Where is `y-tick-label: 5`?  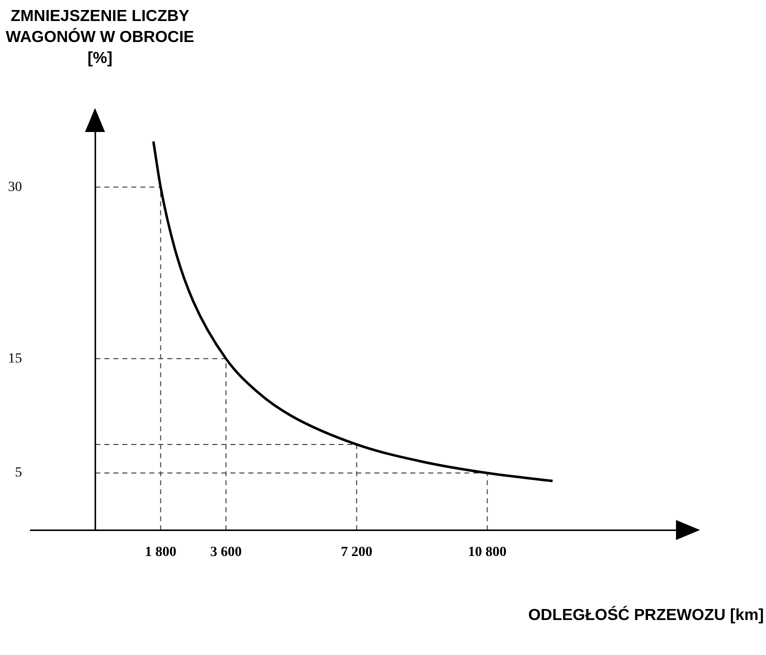 y-tick-label: 5 is located at coordinates (18, 473).